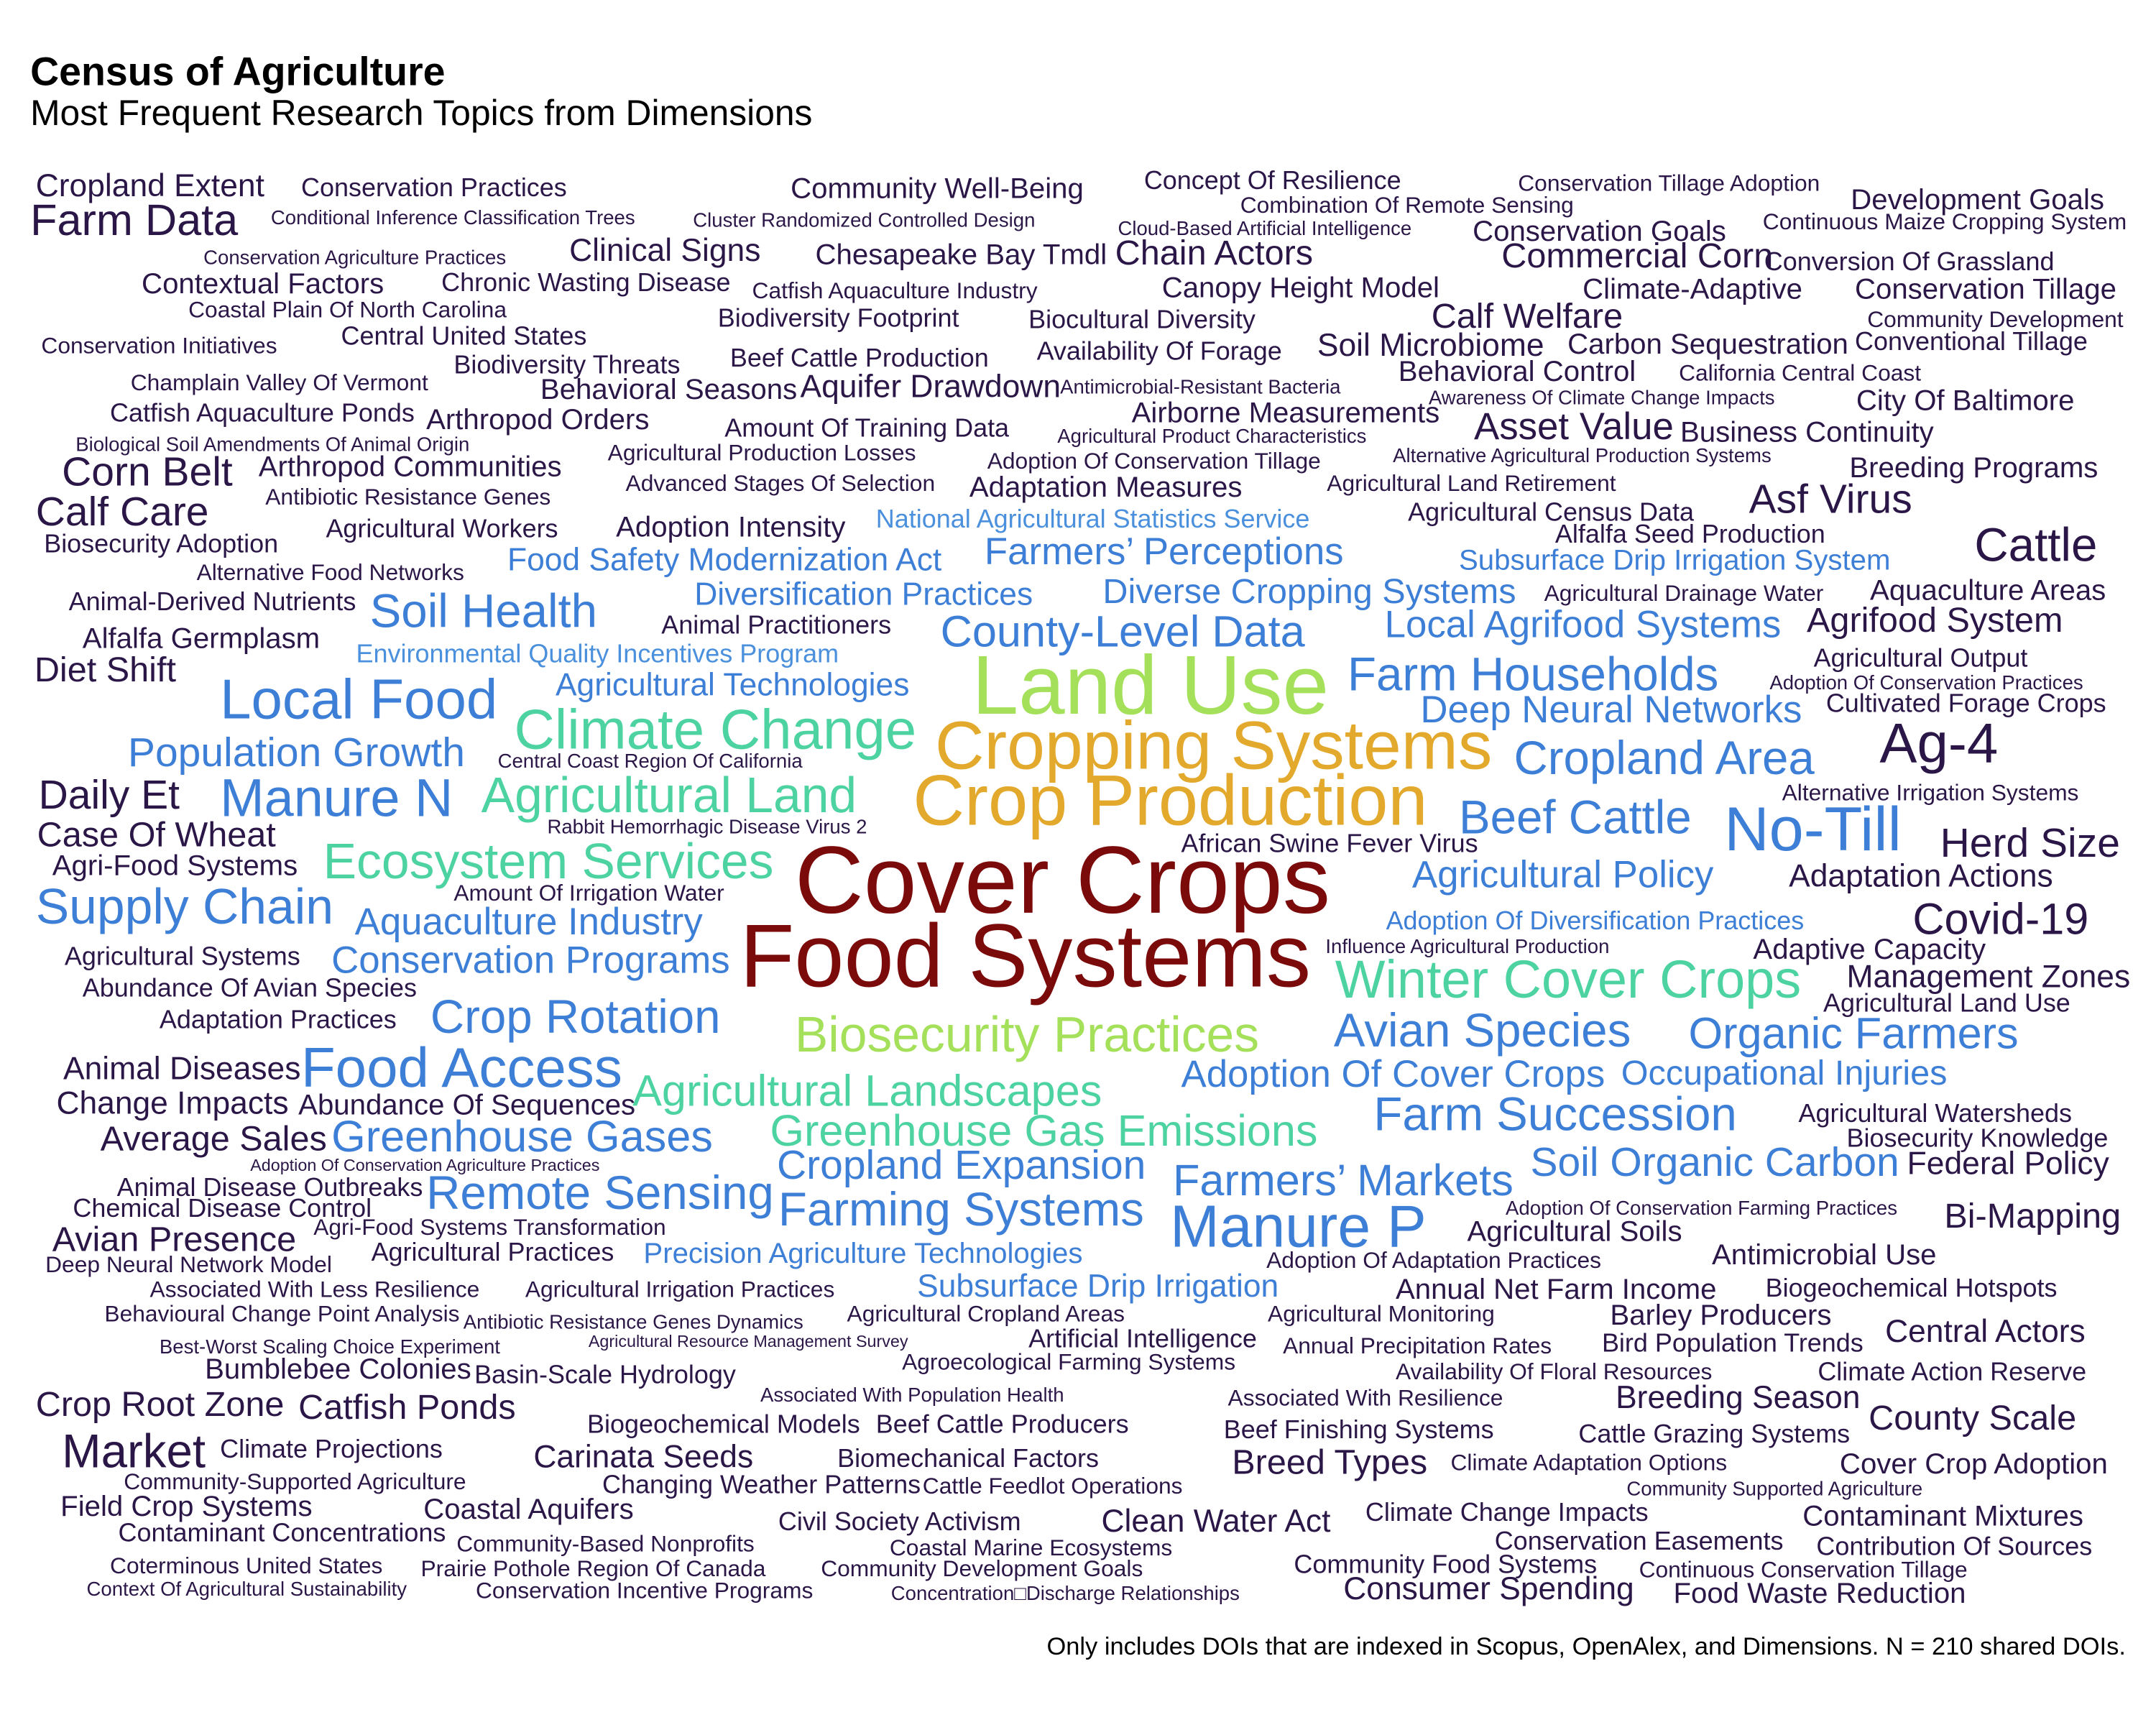 The height and width of the screenshot is (1725, 2156). Describe the element at coordinates (528, 1509) in the screenshot. I see `word: Coastal Aquifers` at that location.